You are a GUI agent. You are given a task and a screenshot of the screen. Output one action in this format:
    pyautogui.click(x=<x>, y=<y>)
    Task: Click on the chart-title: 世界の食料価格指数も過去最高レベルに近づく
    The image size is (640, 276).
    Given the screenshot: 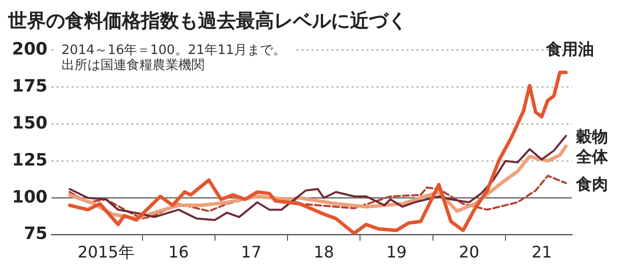 What is the action you would take?
    pyautogui.click(x=208, y=21)
    